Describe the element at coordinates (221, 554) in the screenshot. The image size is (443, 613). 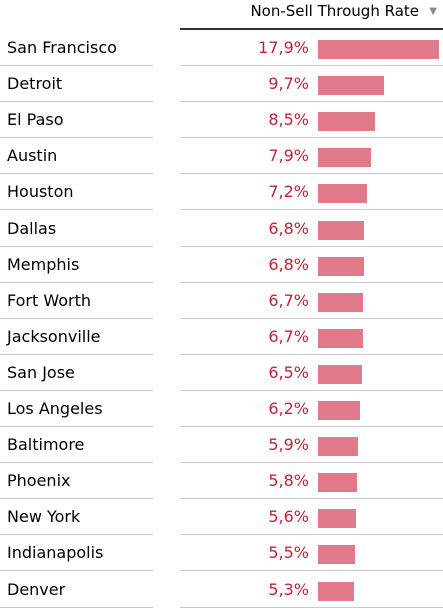
I see `table-row: Indianapolis 5,5%` at that location.